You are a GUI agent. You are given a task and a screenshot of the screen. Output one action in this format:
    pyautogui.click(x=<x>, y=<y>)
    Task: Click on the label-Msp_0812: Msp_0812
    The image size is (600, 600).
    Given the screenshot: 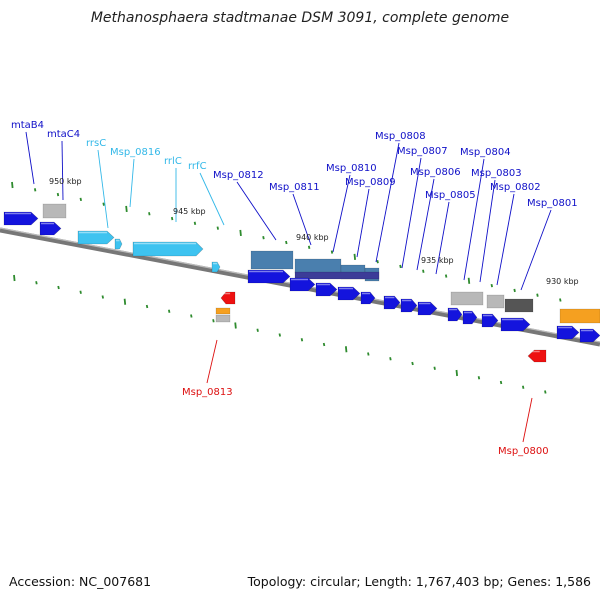 What is the action you would take?
    pyautogui.click(x=238, y=175)
    